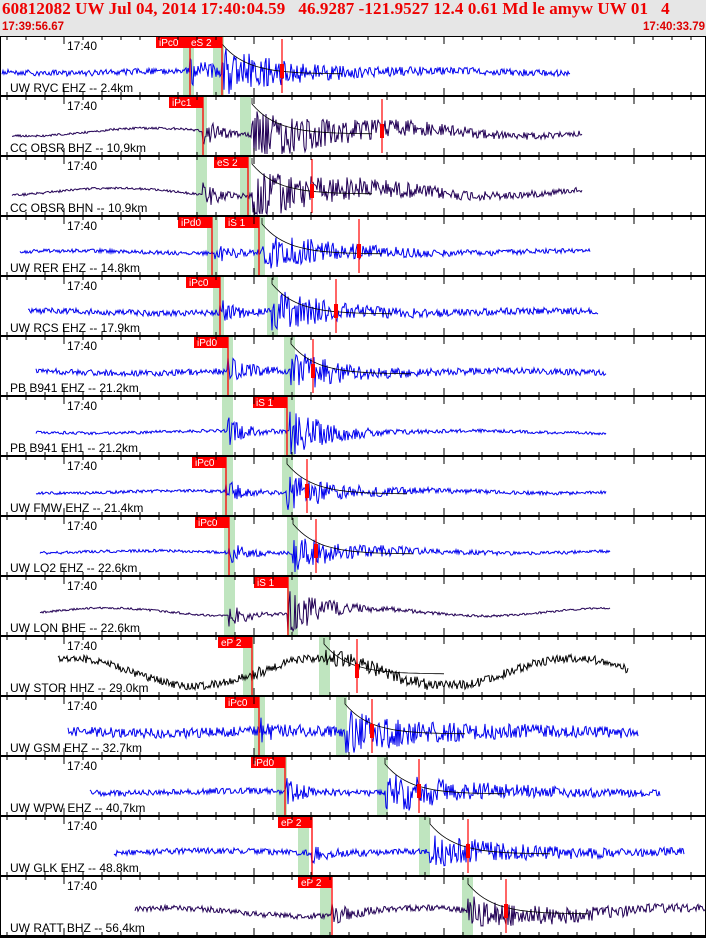 The width and height of the screenshot is (706, 938). Describe the element at coordinates (71, 88) in the screenshot. I see `station-label: UW RVC EHZ -- 2.4km` at that location.